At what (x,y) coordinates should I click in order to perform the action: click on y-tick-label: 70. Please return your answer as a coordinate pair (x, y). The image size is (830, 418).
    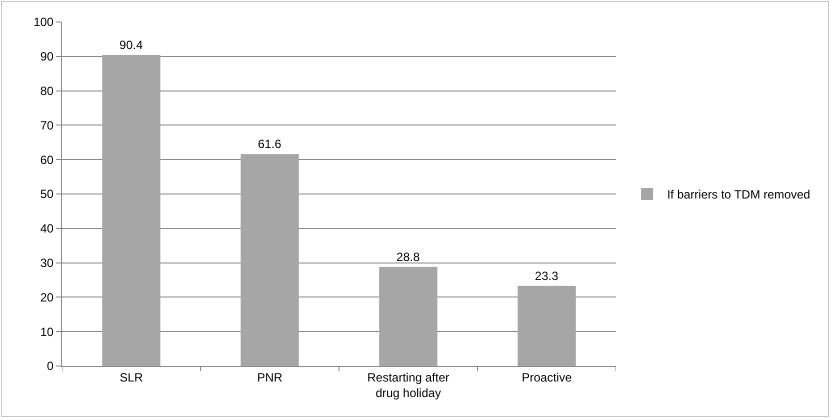
    Looking at the image, I should click on (47, 125).